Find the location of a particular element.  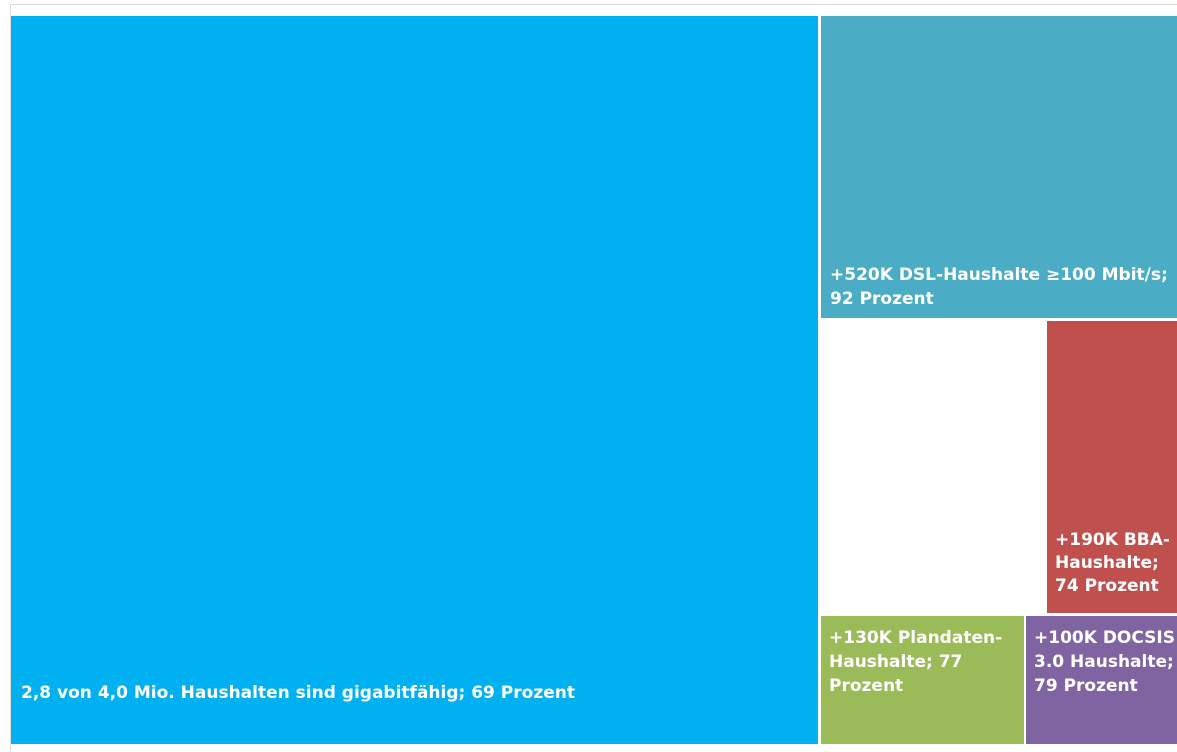

tile-bba: +190K BBA- Haushalte; 74 Prozent is located at coordinates (1112, 467).